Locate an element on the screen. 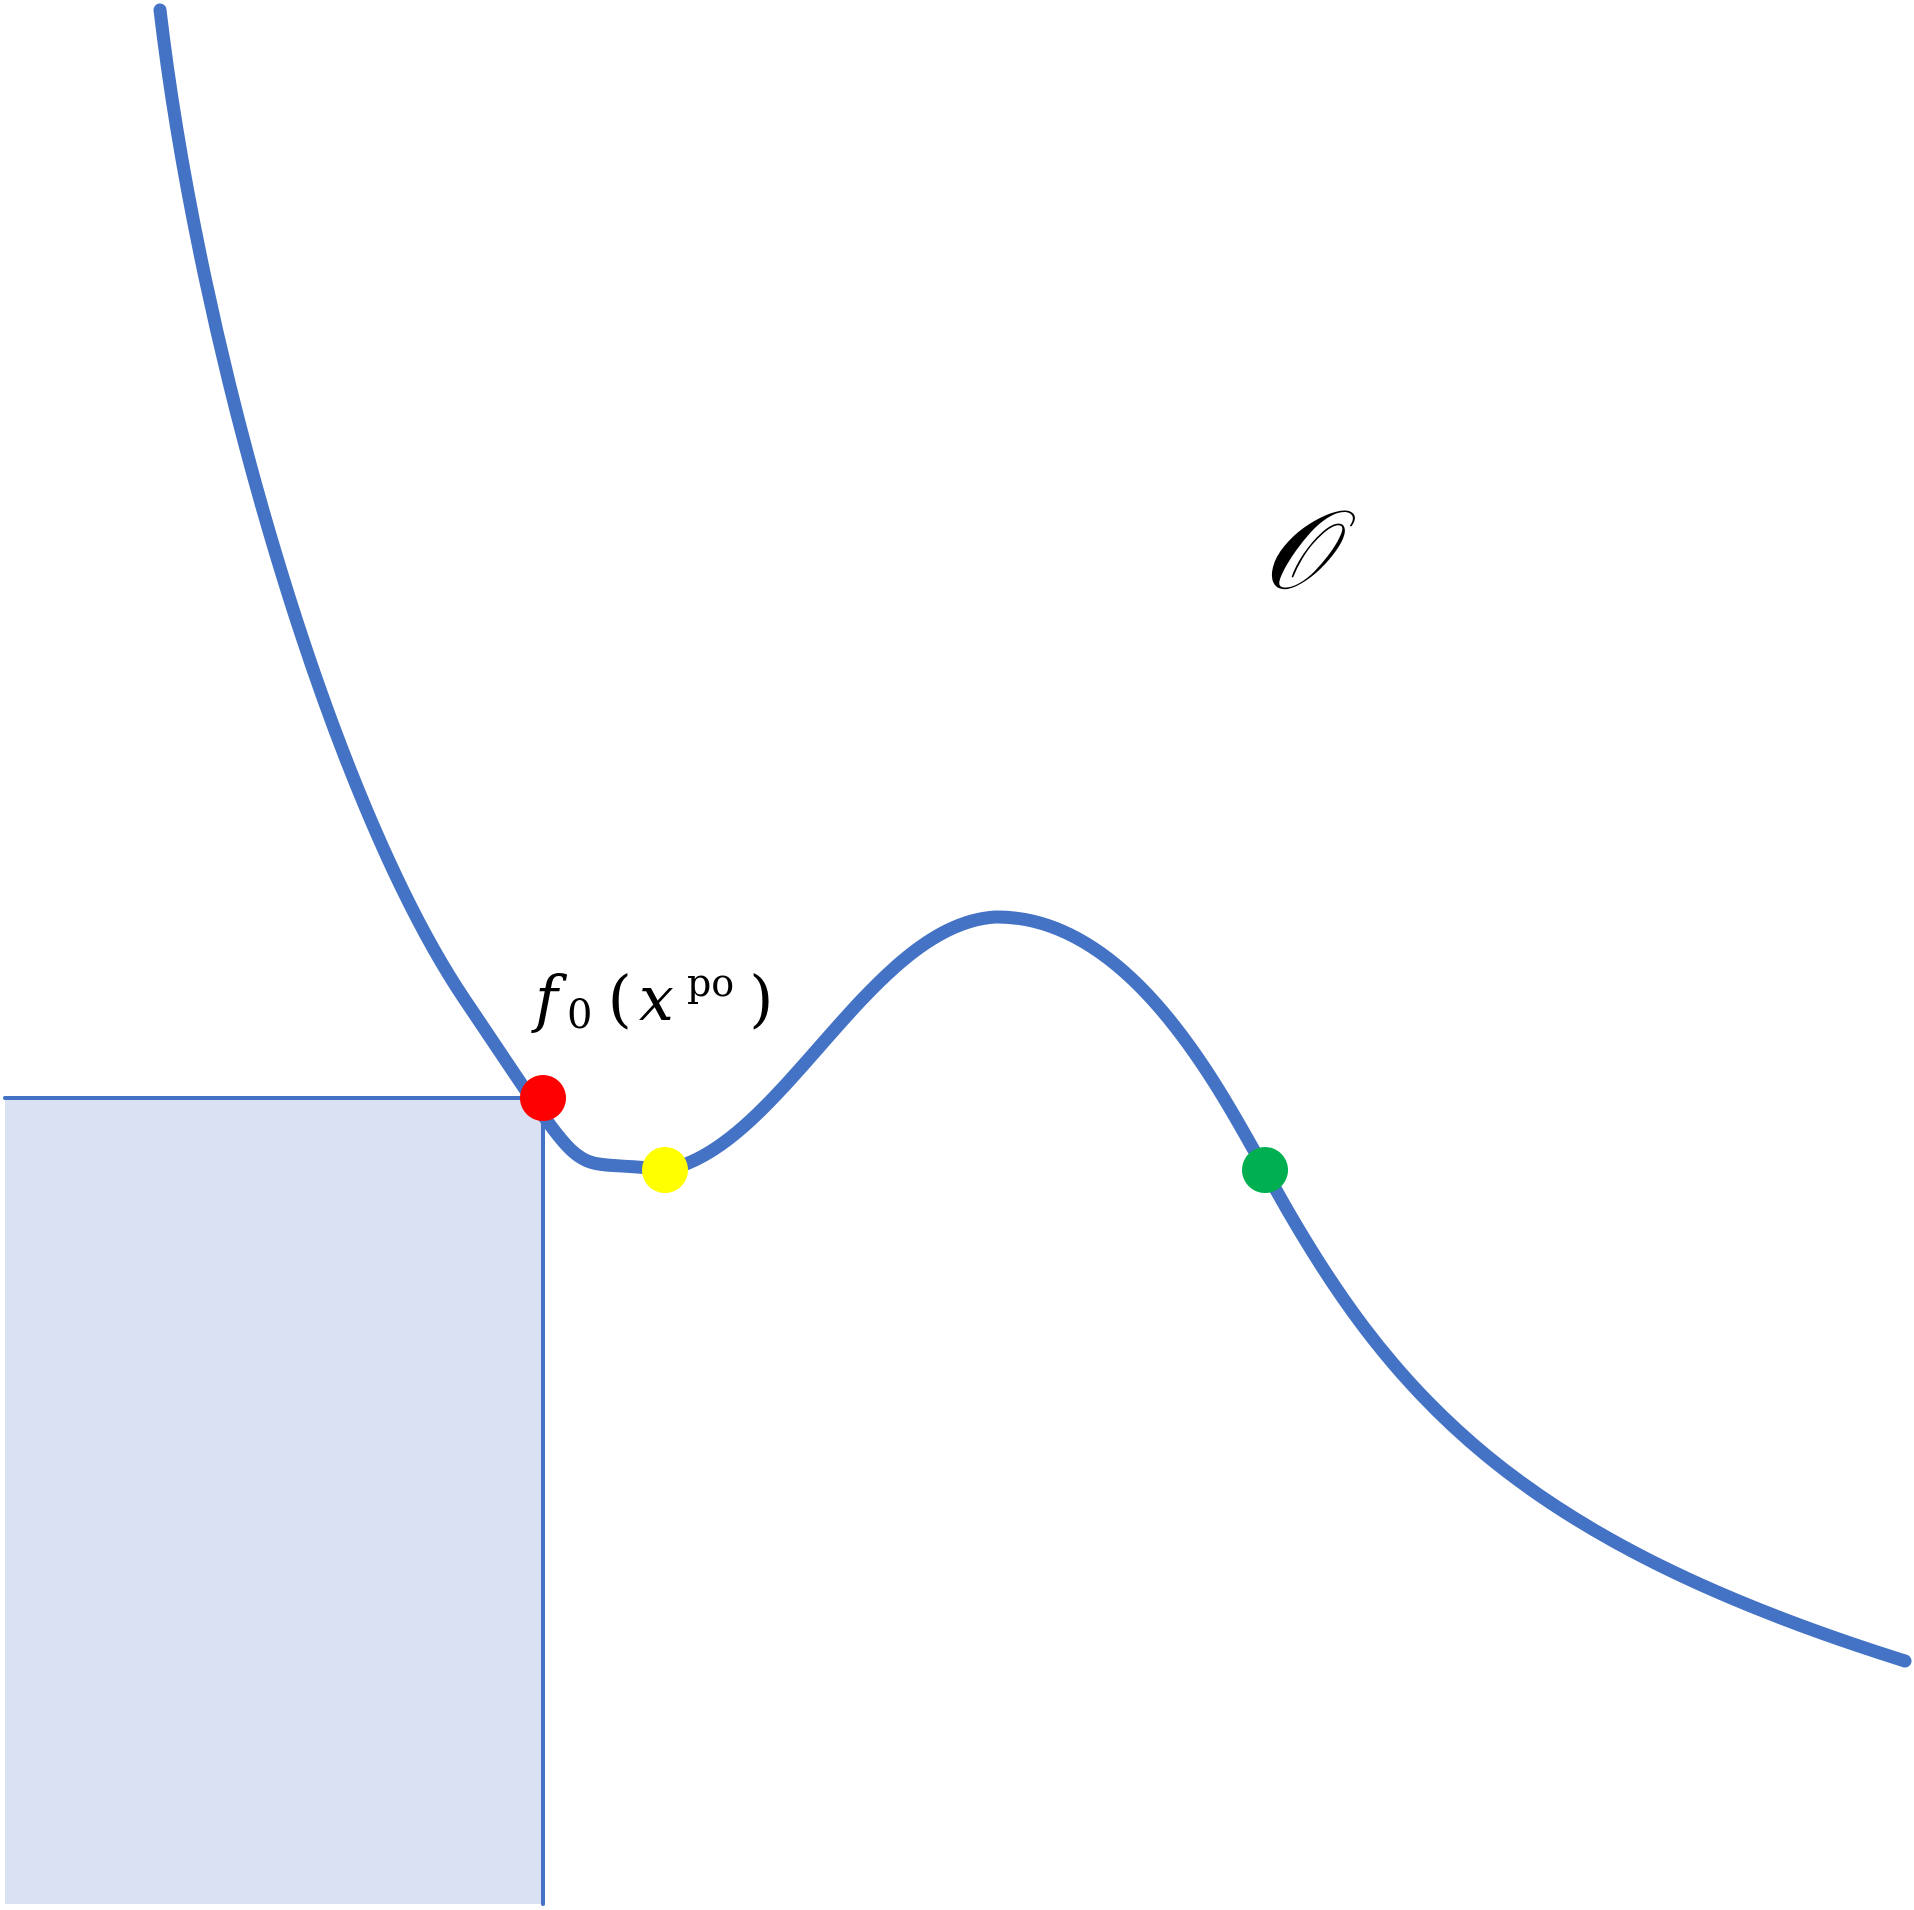  point-label-function: f is located at coordinates (549, 998).